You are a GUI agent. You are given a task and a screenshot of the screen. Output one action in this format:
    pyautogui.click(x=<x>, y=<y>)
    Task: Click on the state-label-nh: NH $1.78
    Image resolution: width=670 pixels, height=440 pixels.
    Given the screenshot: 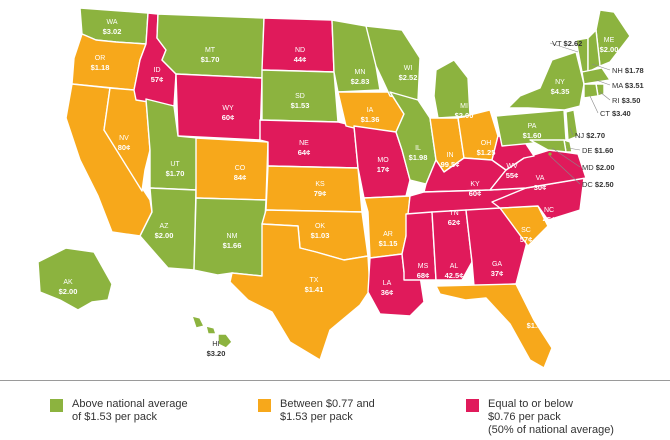 What is the action you would take?
    pyautogui.click(x=628, y=70)
    